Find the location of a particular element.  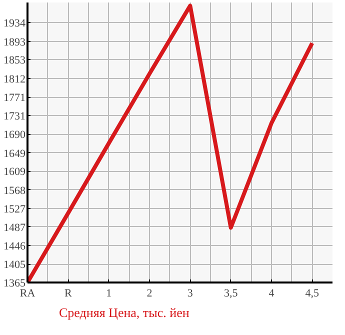

y-tick-label: 1893 is located at coordinates (15, 42).